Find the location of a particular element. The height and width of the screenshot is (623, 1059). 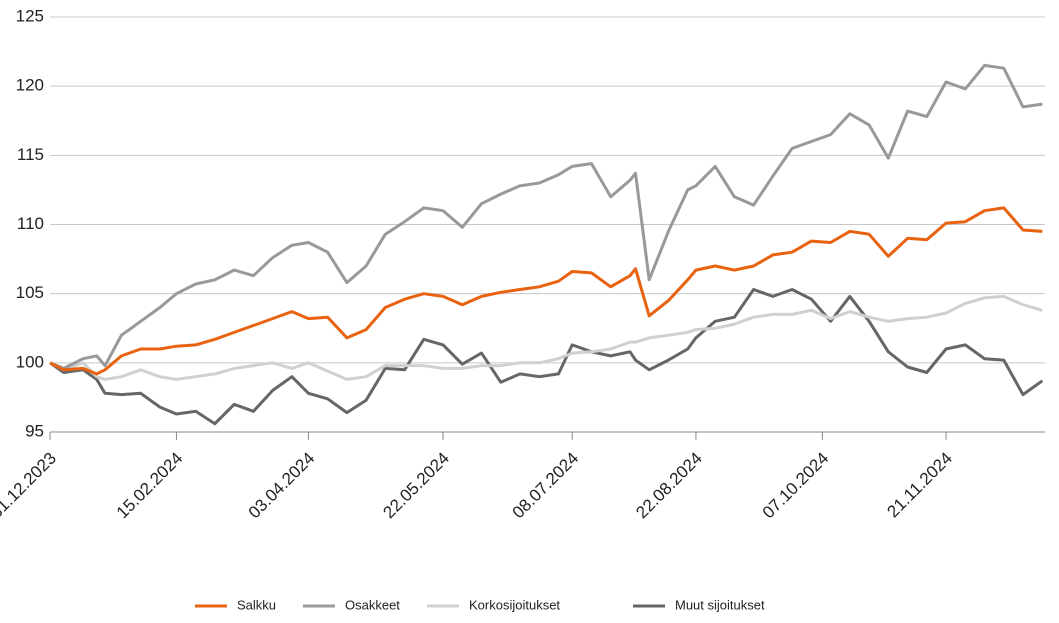

x-tick-label: 22.08.2024 is located at coordinates (669, 486).